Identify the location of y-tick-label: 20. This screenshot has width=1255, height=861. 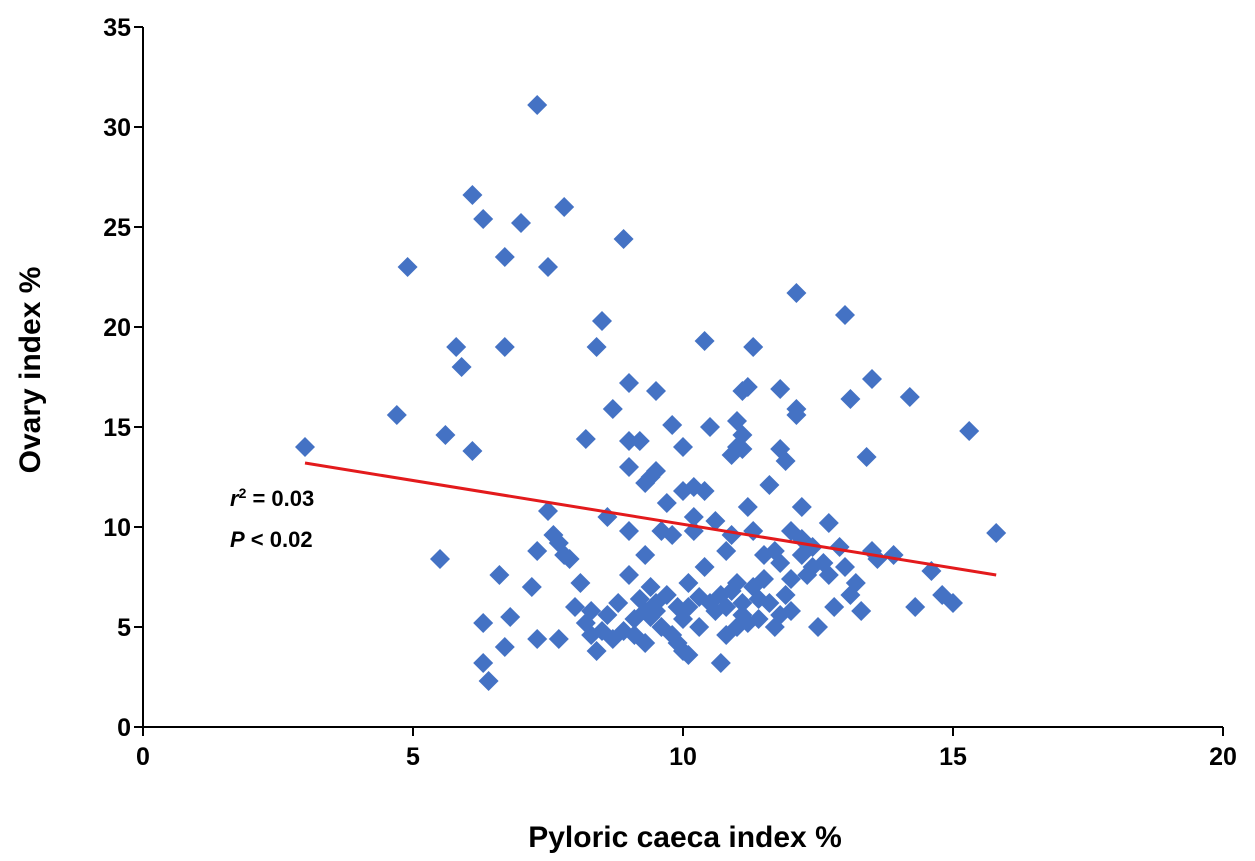
(117, 328).